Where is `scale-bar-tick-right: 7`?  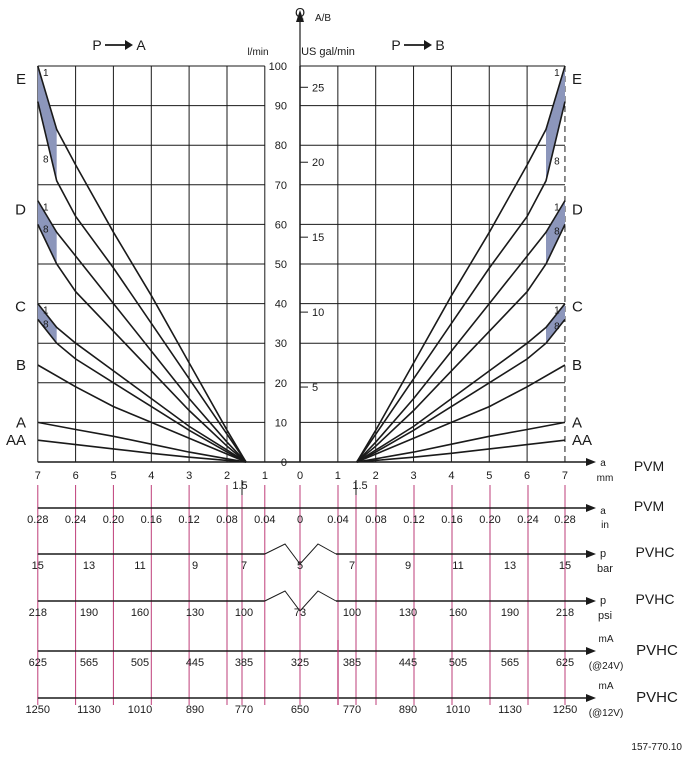 scale-bar-tick-right: 7 is located at coordinates (352, 566).